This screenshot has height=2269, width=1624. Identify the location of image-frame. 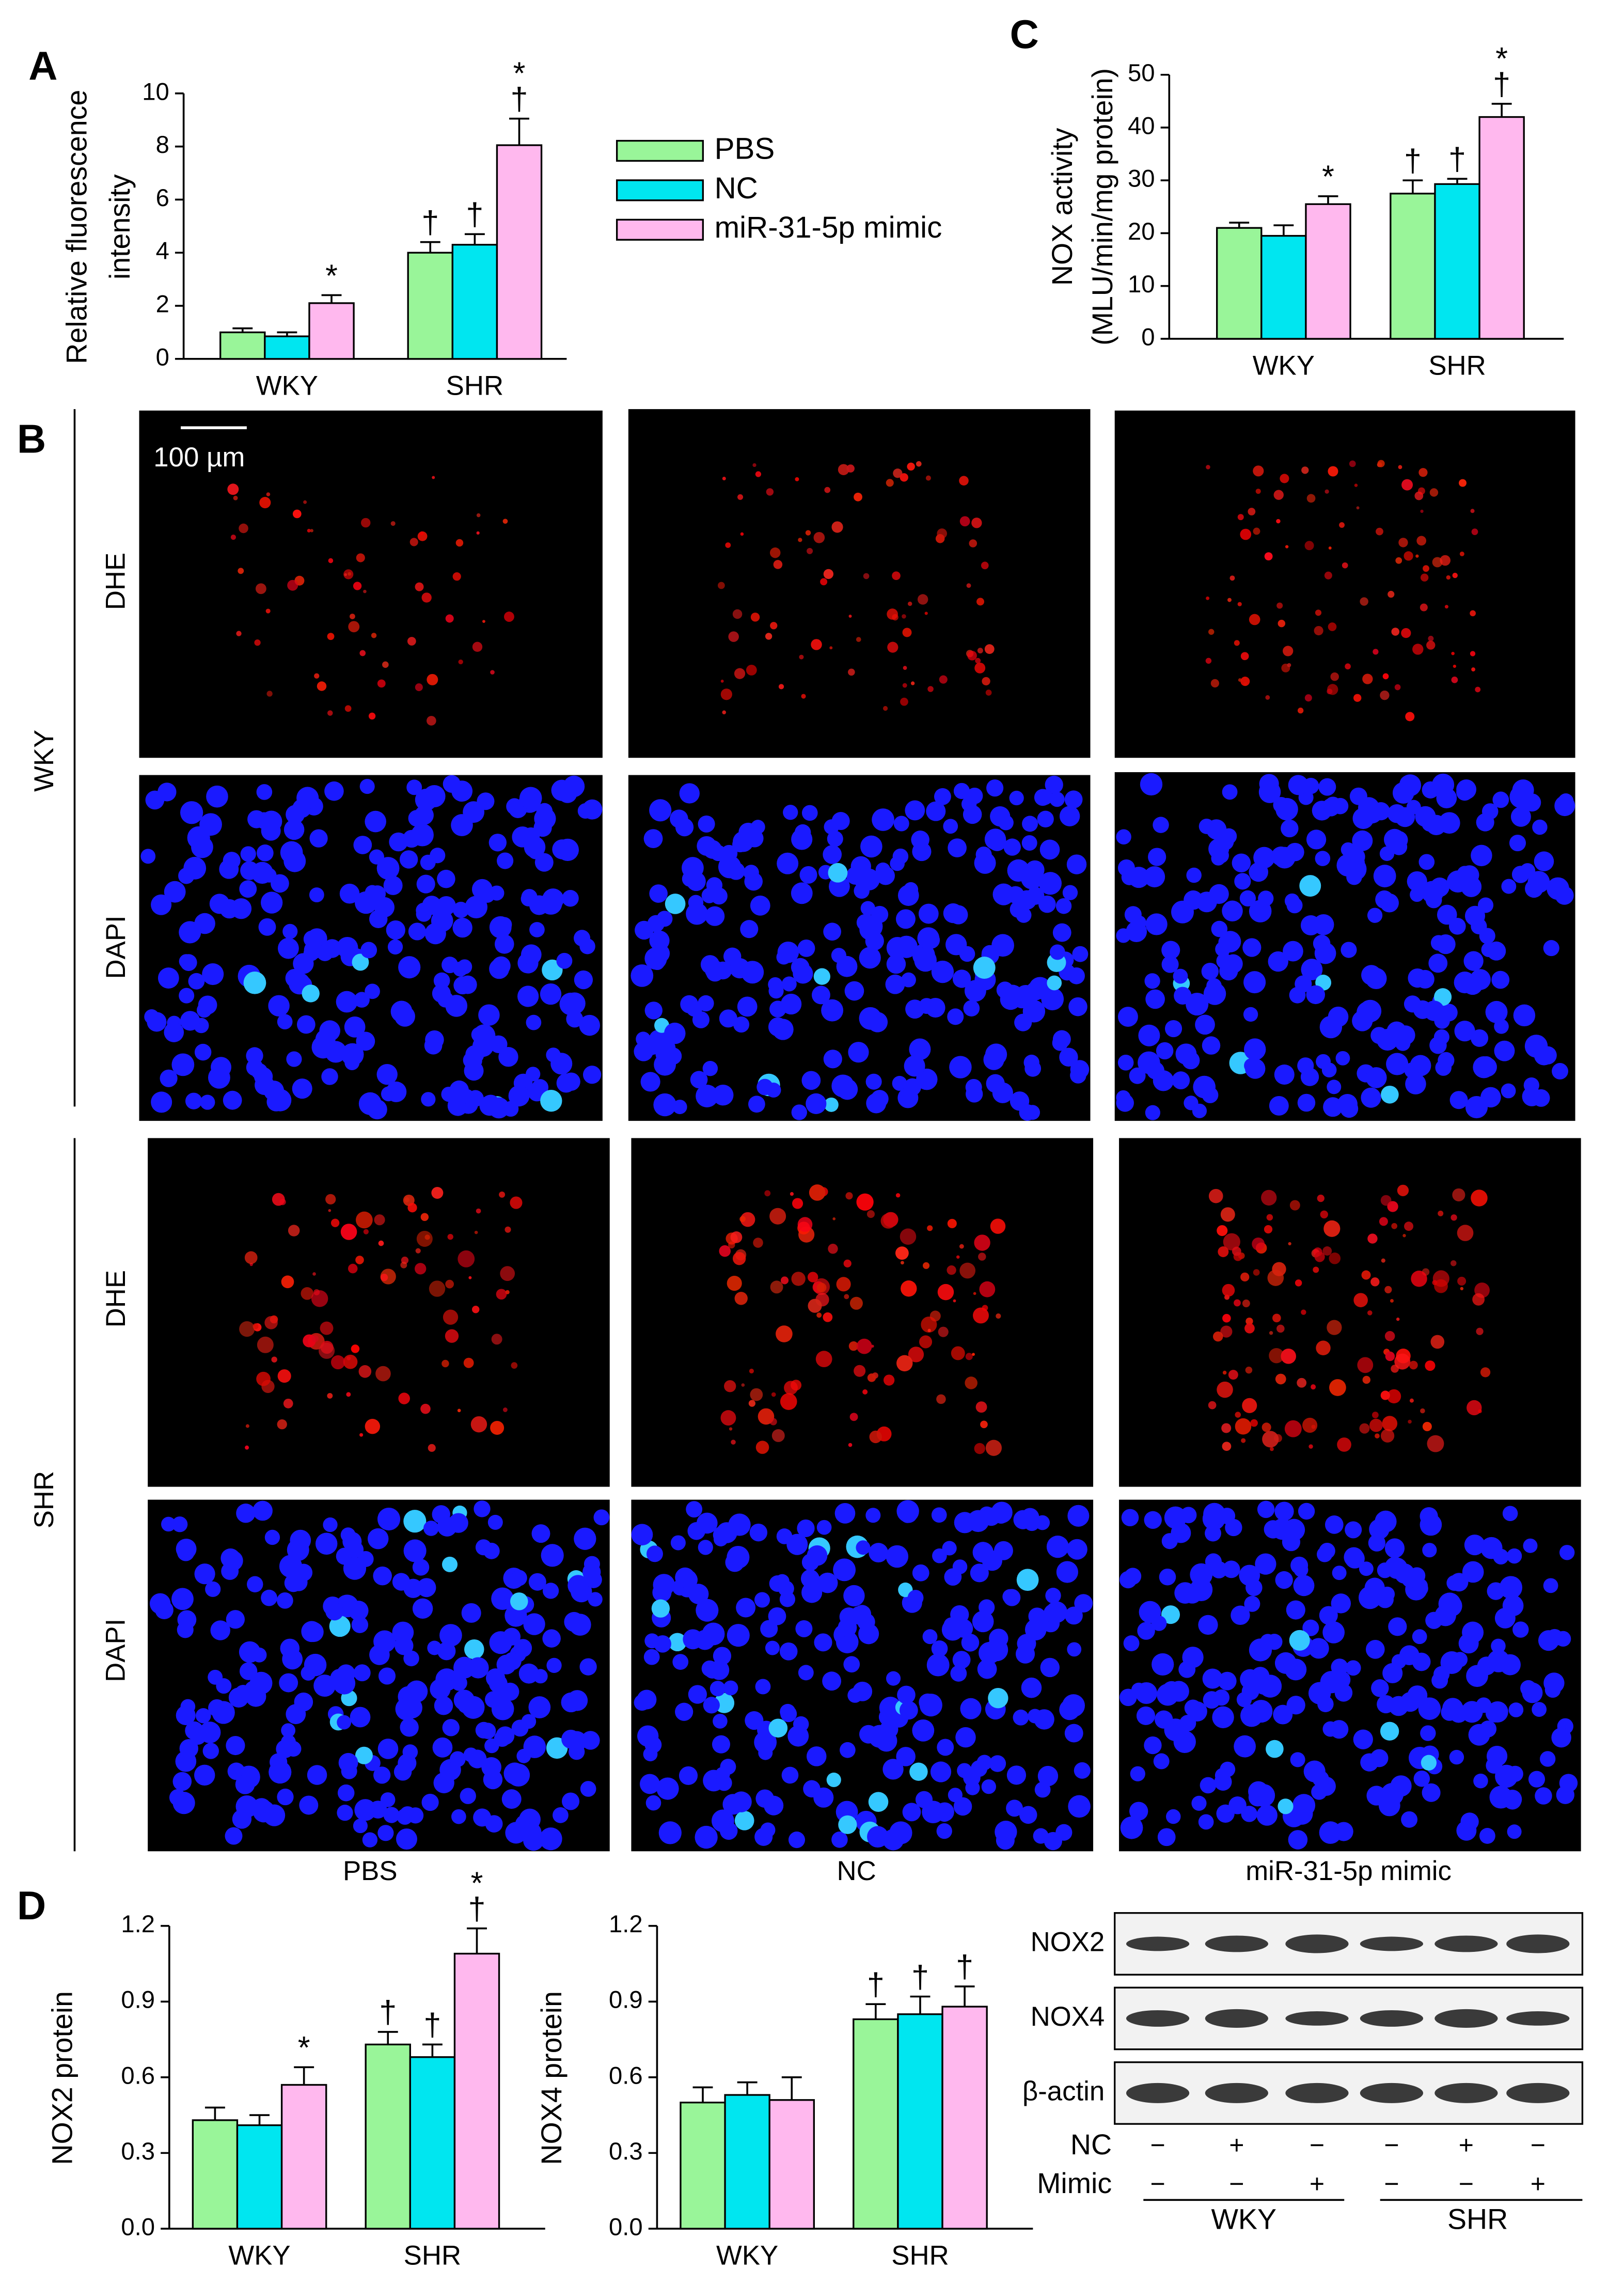
(862, 1312).